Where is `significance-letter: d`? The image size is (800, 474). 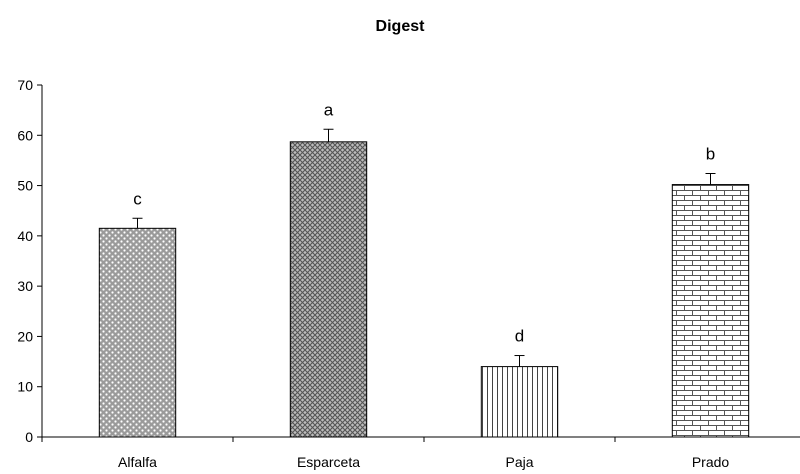
significance-letter: d is located at coordinates (519, 336).